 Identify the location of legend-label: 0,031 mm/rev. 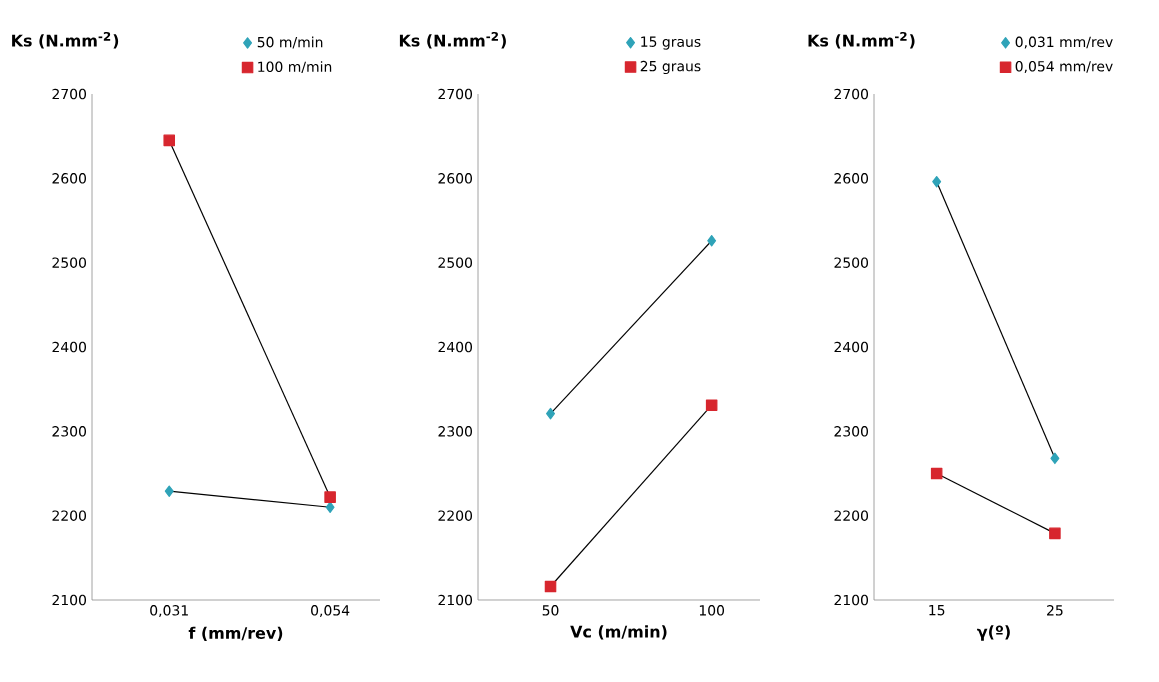
(1064, 42).